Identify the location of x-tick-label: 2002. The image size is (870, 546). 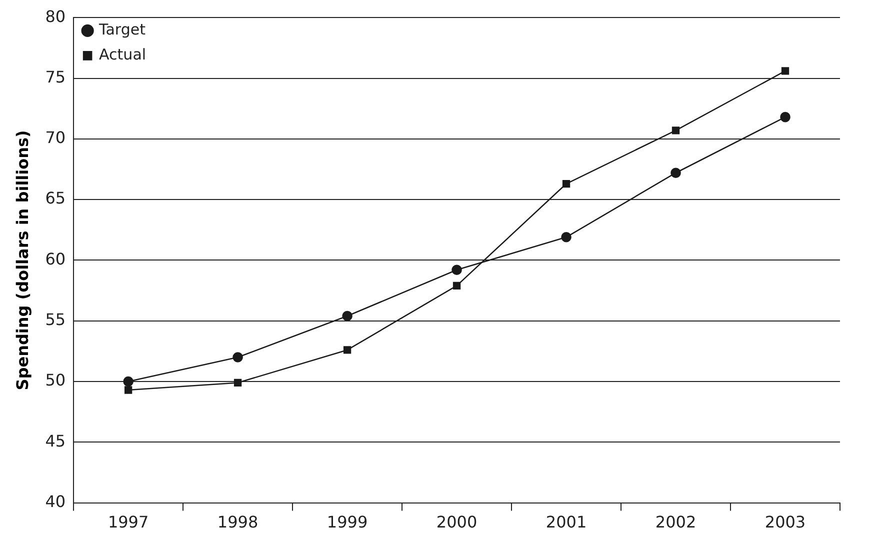
(675, 522).